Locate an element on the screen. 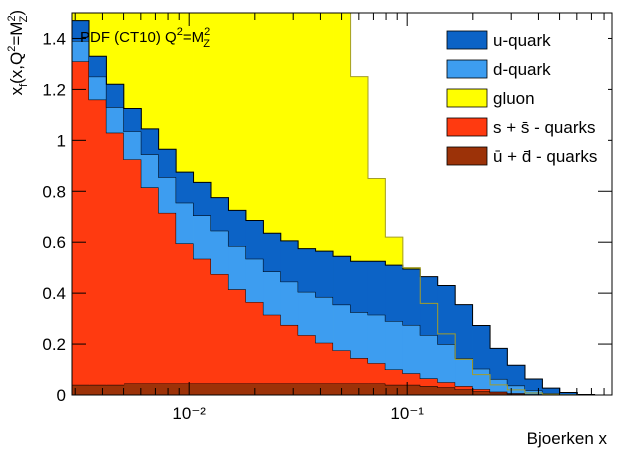 The image size is (617, 460). y-axis-title: xf(x,Q2=M2Z) is located at coordinates (18, 52).